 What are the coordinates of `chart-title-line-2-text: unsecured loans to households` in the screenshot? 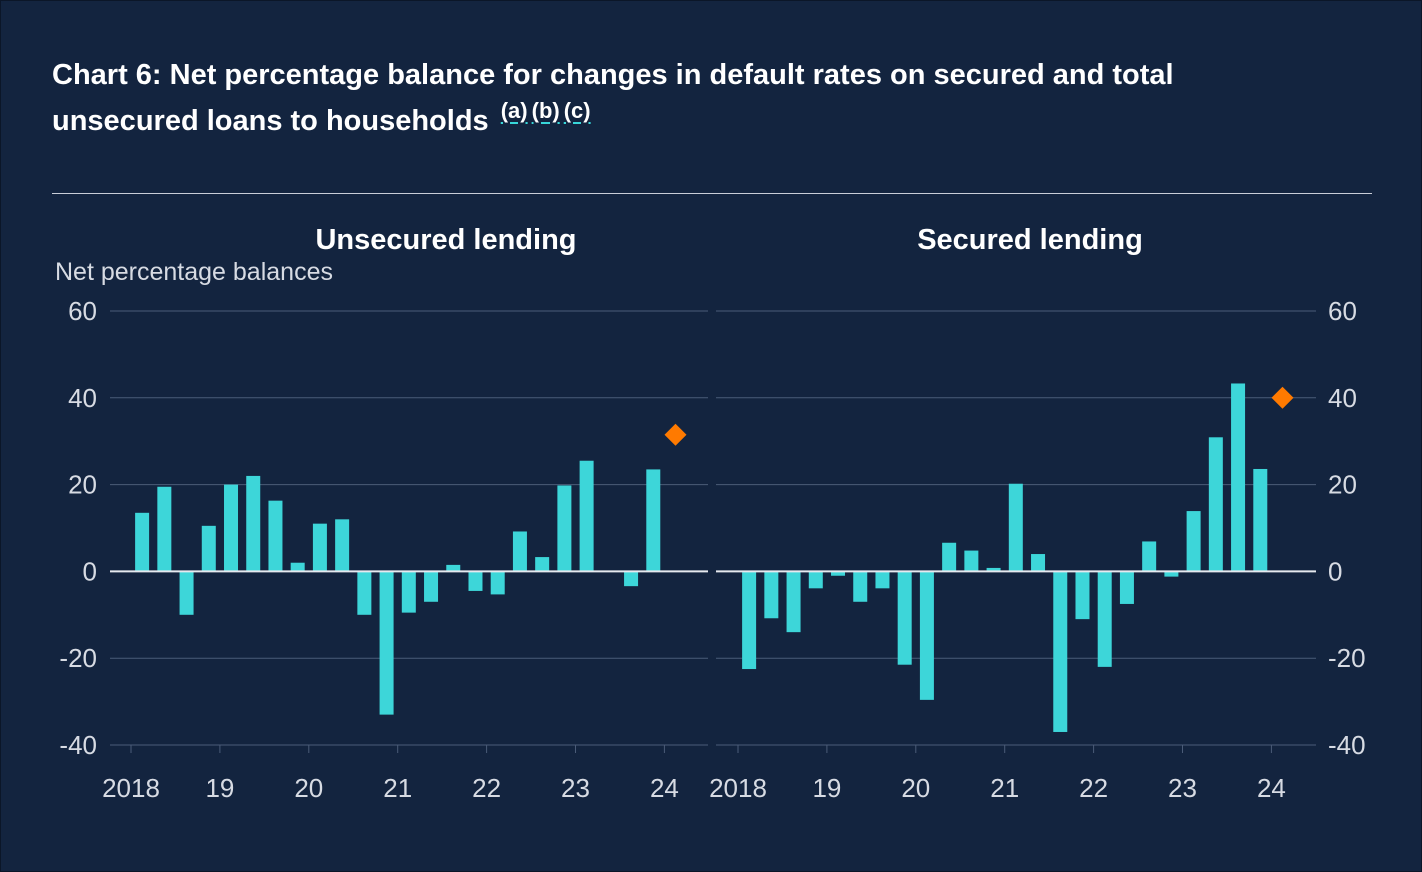 It's located at (270, 121).